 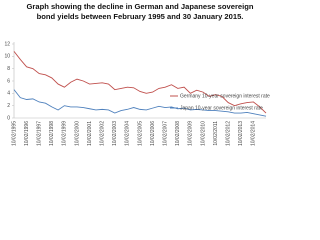 I want to click on x-tick-label: 10/02/2008, so click(x=178, y=133).